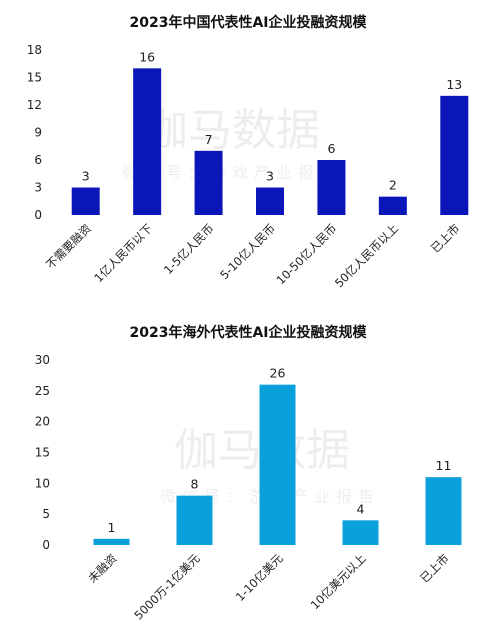  I want to click on chart1-data-label: 6, so click(331, 148).